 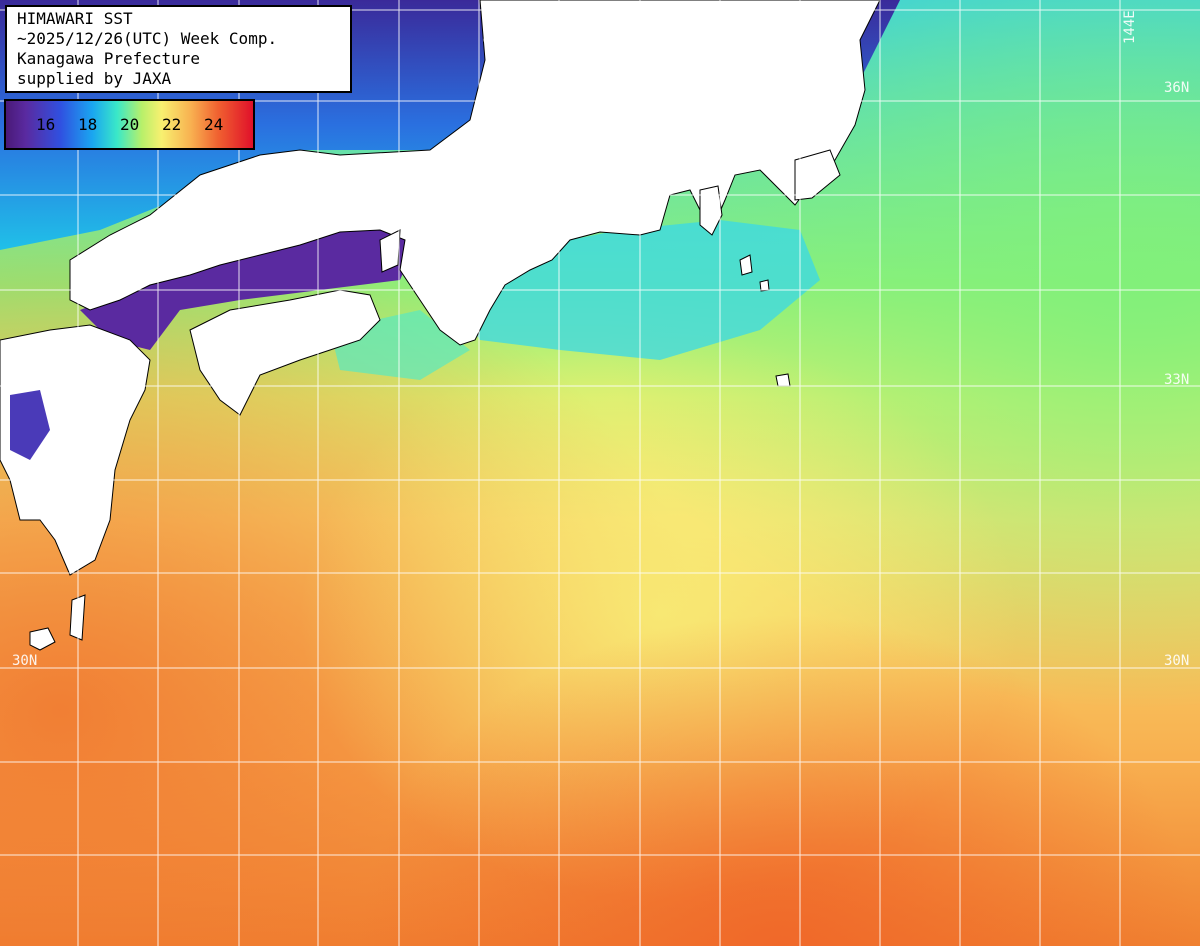 I want to click on lat-label-33n-right: 33N, so click(x=1177, y=380).